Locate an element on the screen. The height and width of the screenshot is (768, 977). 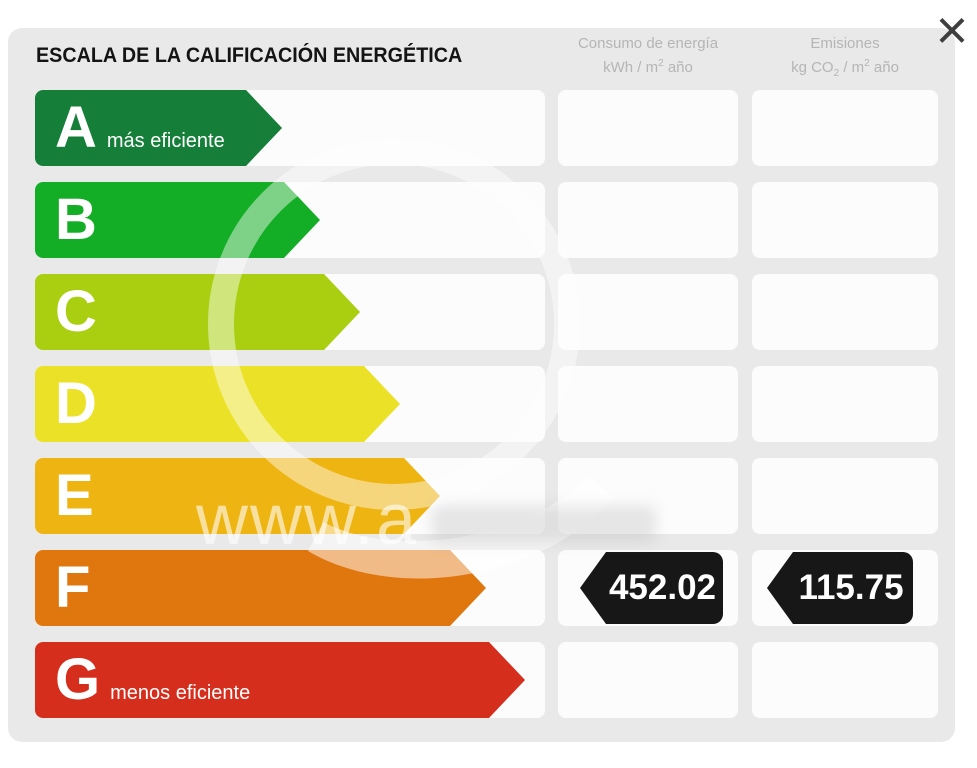
close-icon: × is located at coordinates (952, 30).